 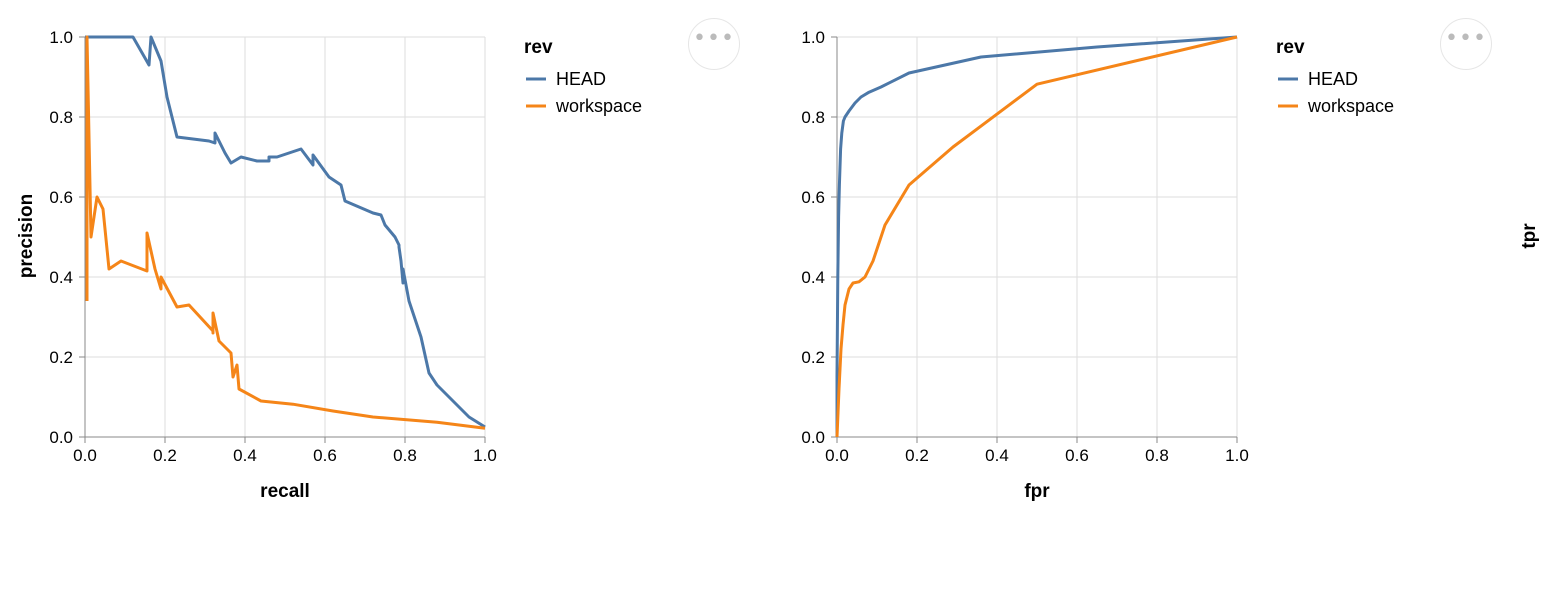 What do you see at coordinates (61, 277) in the screenshot?
I see `pr-y-tick-label: 0.4` at bounding box center [61, 277].